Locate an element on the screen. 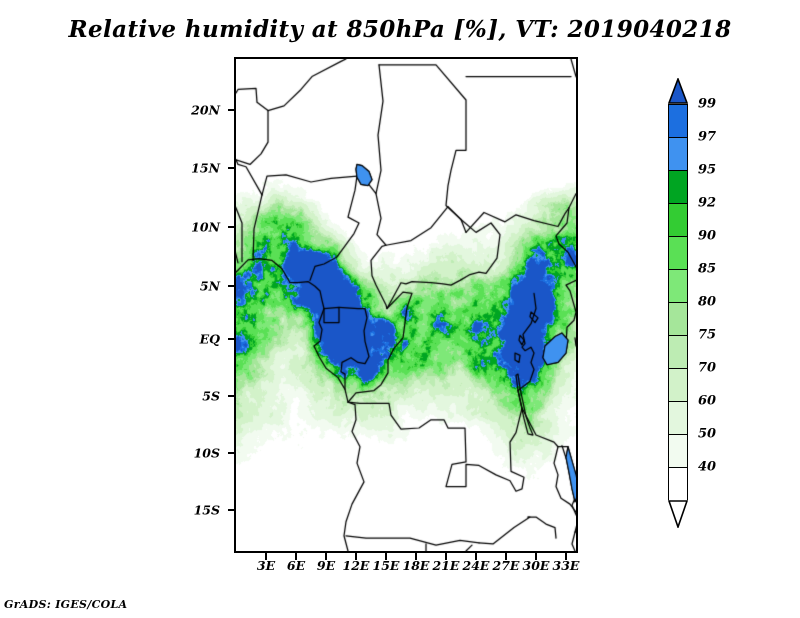  colorbar: 99 97 95 92 90 85 80 75 70 60 50 40 is located at coordinates (691, 305).